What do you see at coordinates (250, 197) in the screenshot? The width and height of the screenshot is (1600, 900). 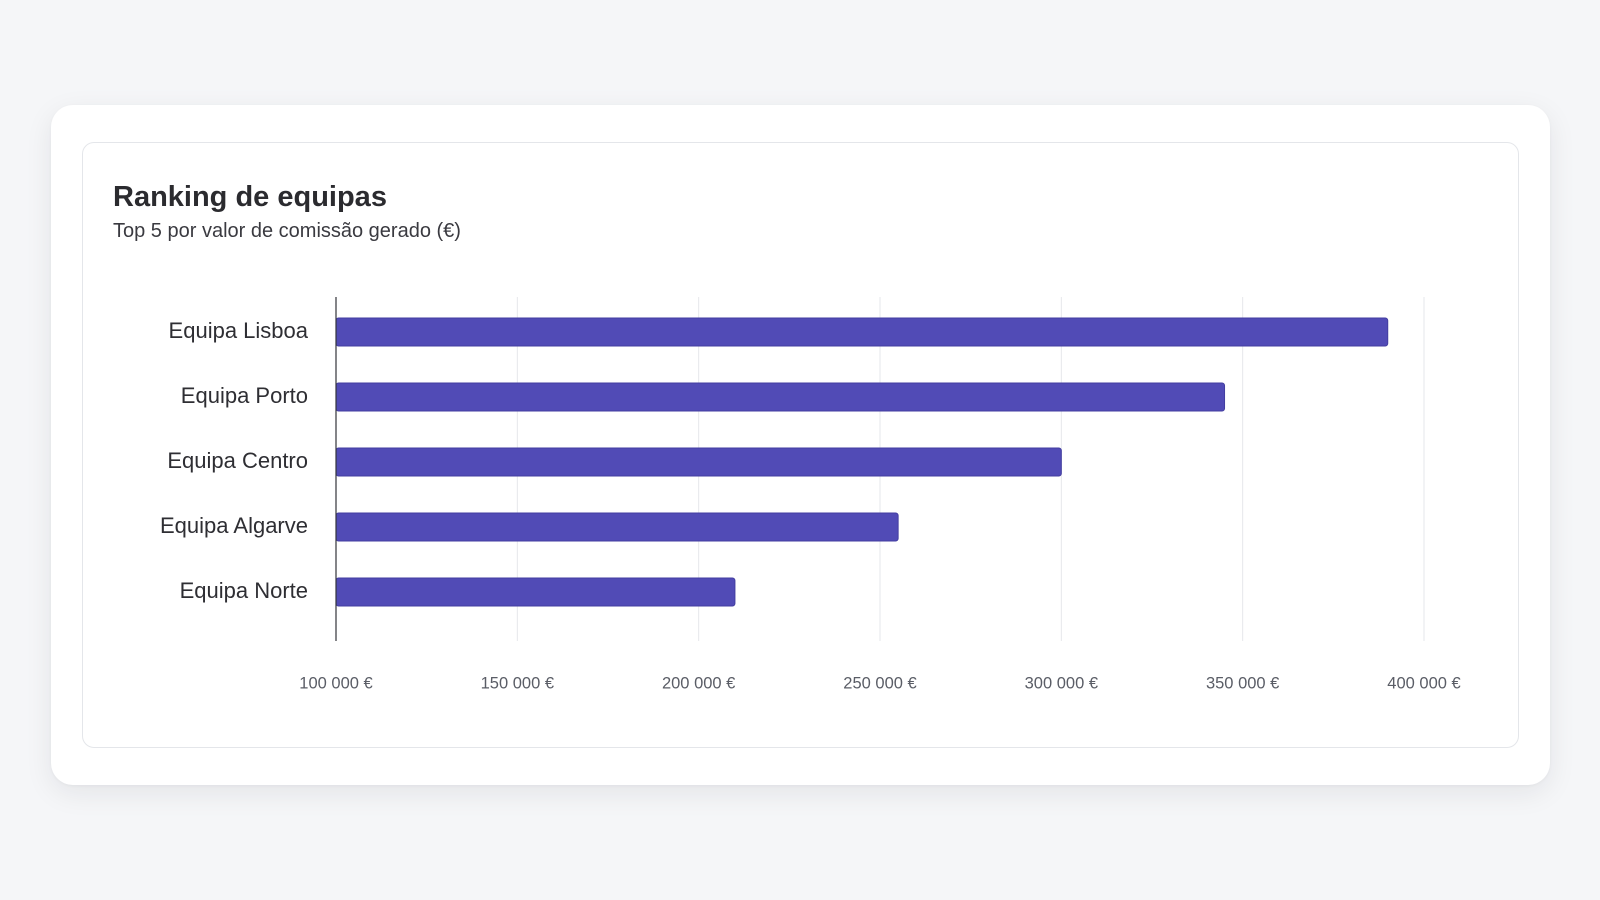 I see `chart-title: Ranking de equipas` at bounding box center [250, 197].